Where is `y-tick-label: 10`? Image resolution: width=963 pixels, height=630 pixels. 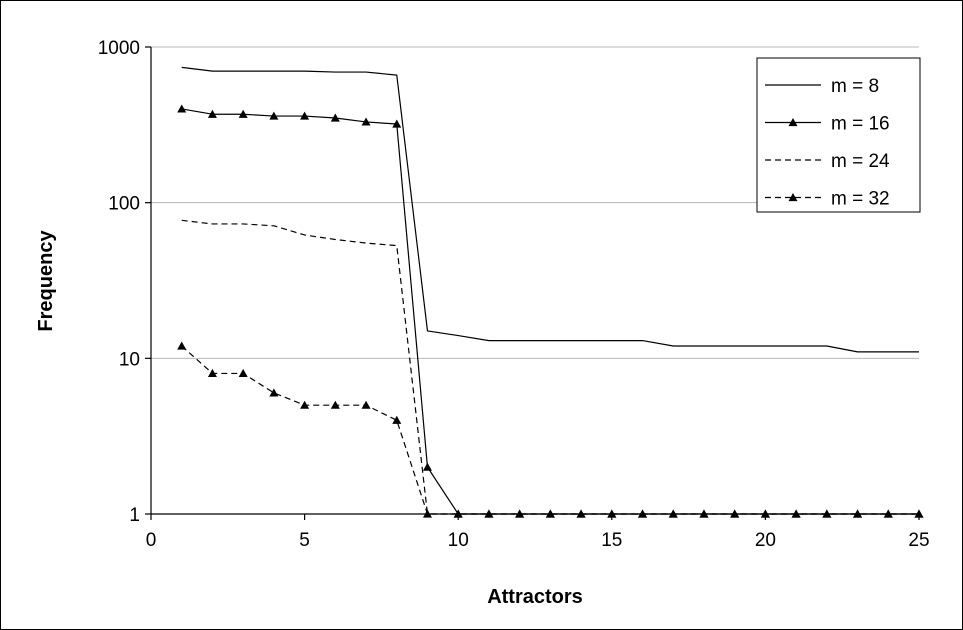 y-tick-label: 10 is located at coordinates (129, 359).